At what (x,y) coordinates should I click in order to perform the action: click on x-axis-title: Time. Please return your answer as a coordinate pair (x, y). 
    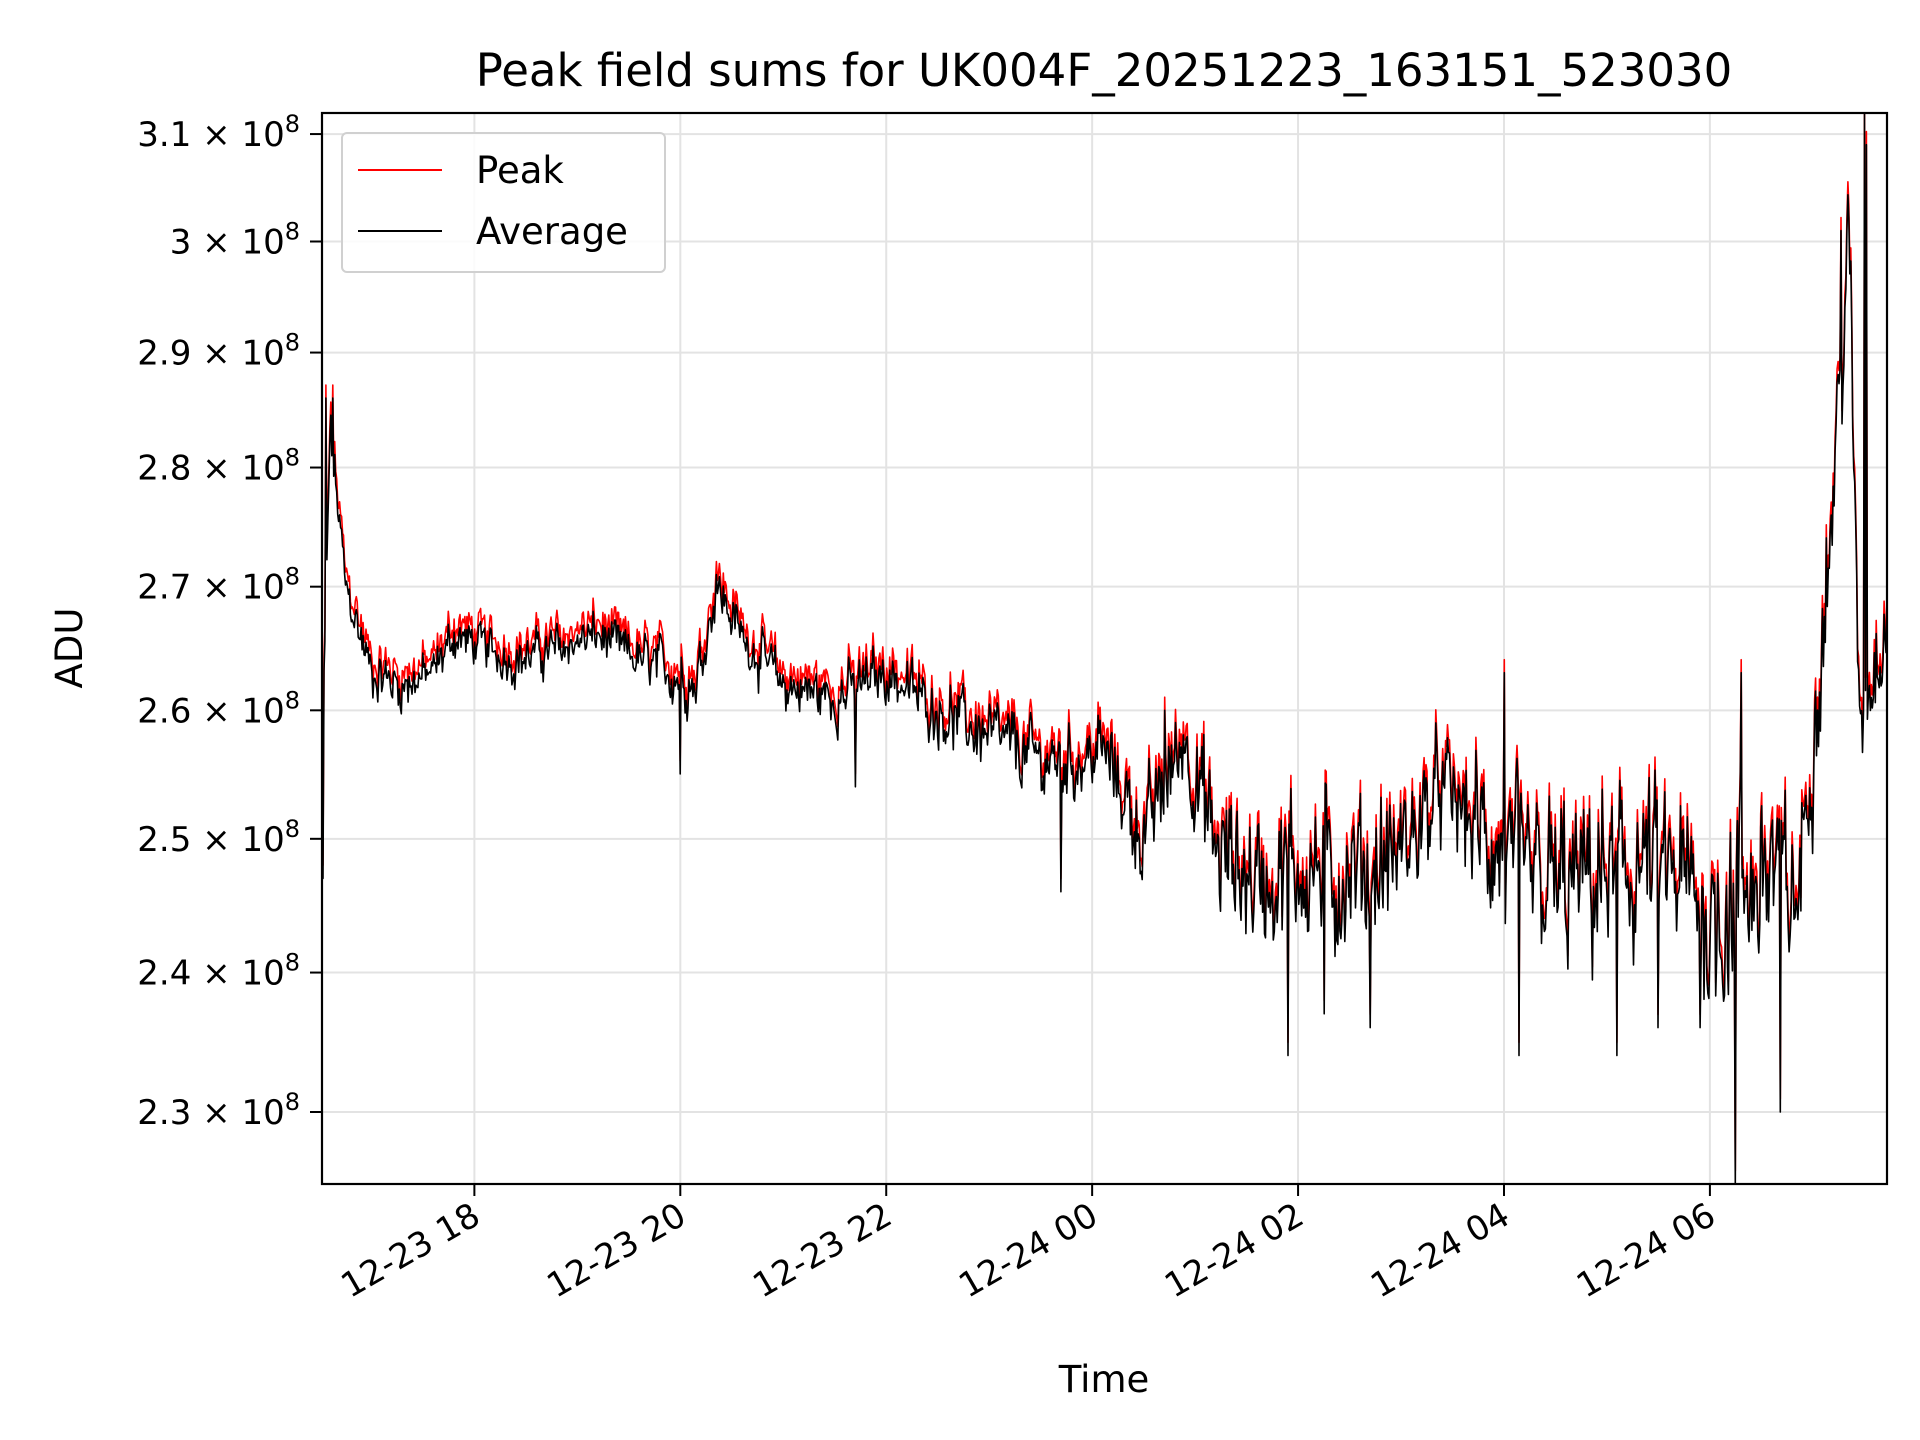
    Looking at the image, I should click on (1104, 1379).